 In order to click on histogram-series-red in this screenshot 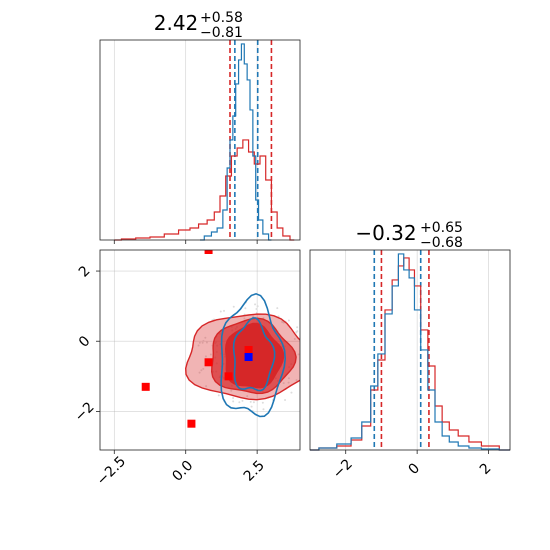, I will do `click(204, 190)`.